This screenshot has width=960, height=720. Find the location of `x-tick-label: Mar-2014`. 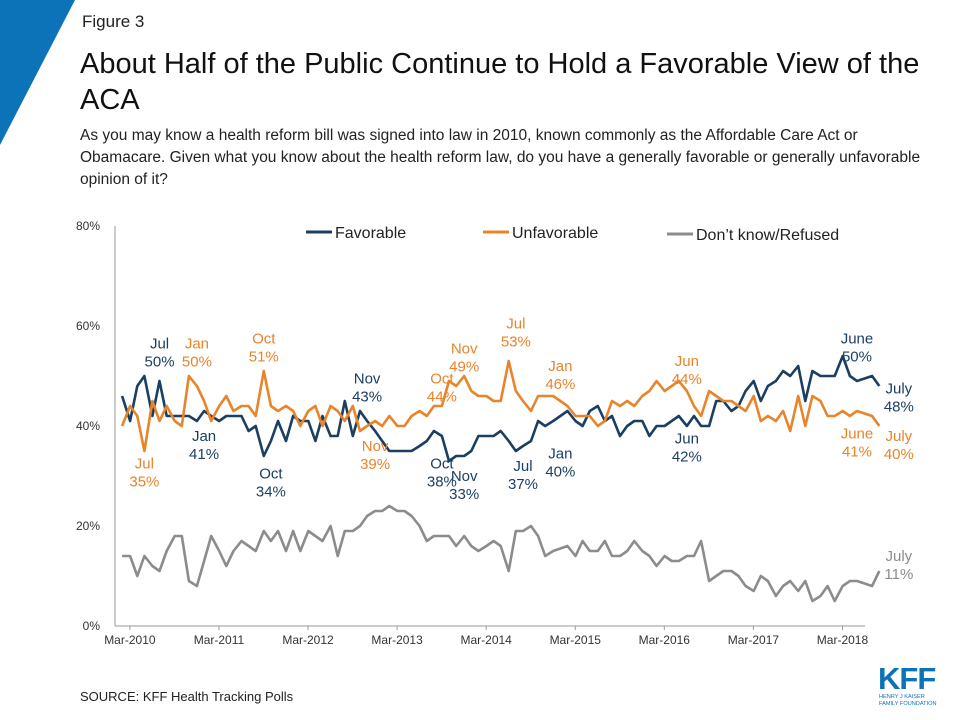

x-tick-label: Mar-2014 is located at coordinates (486, 640).